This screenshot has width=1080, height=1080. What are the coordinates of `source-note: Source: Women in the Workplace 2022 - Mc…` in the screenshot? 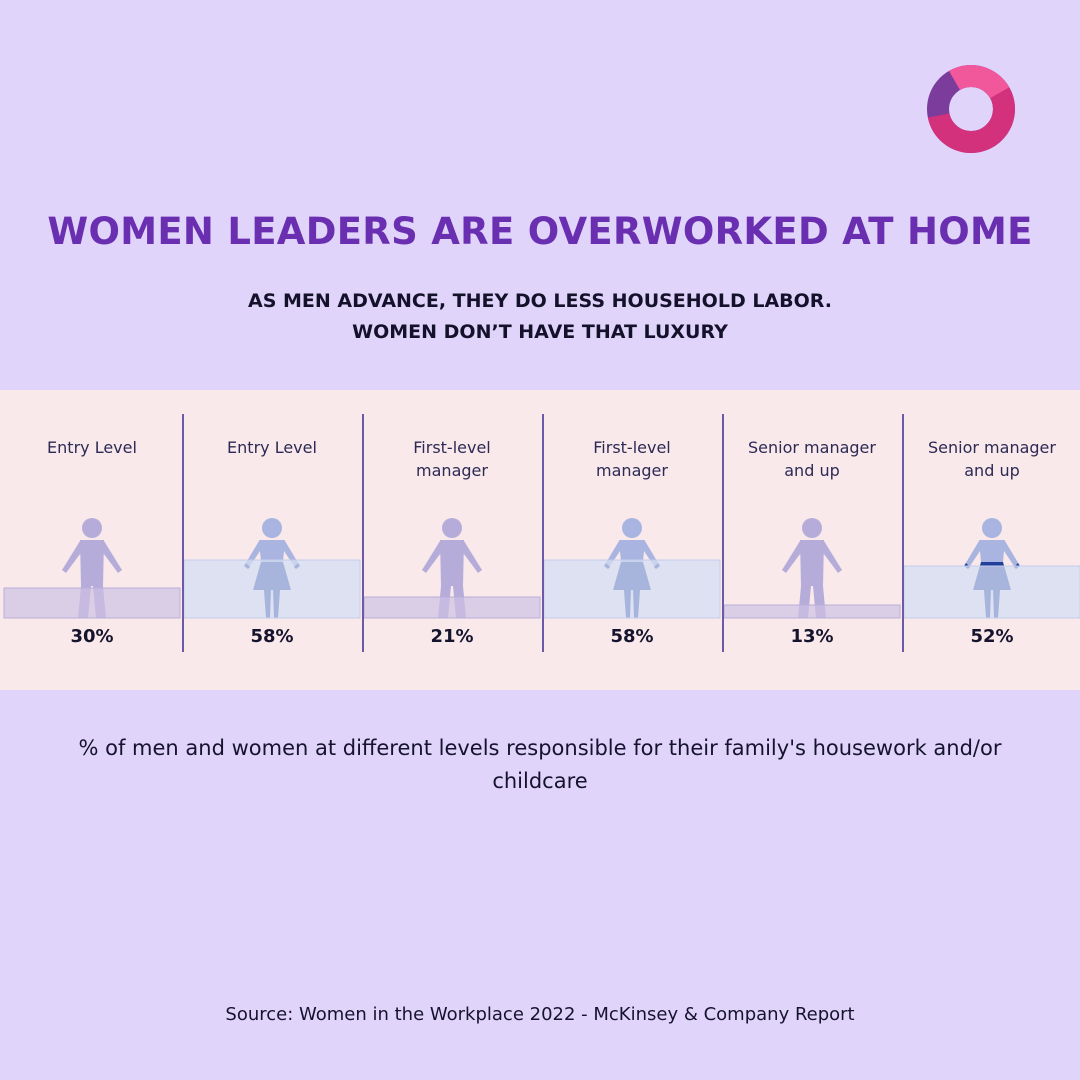 It's located at (540, 1014).